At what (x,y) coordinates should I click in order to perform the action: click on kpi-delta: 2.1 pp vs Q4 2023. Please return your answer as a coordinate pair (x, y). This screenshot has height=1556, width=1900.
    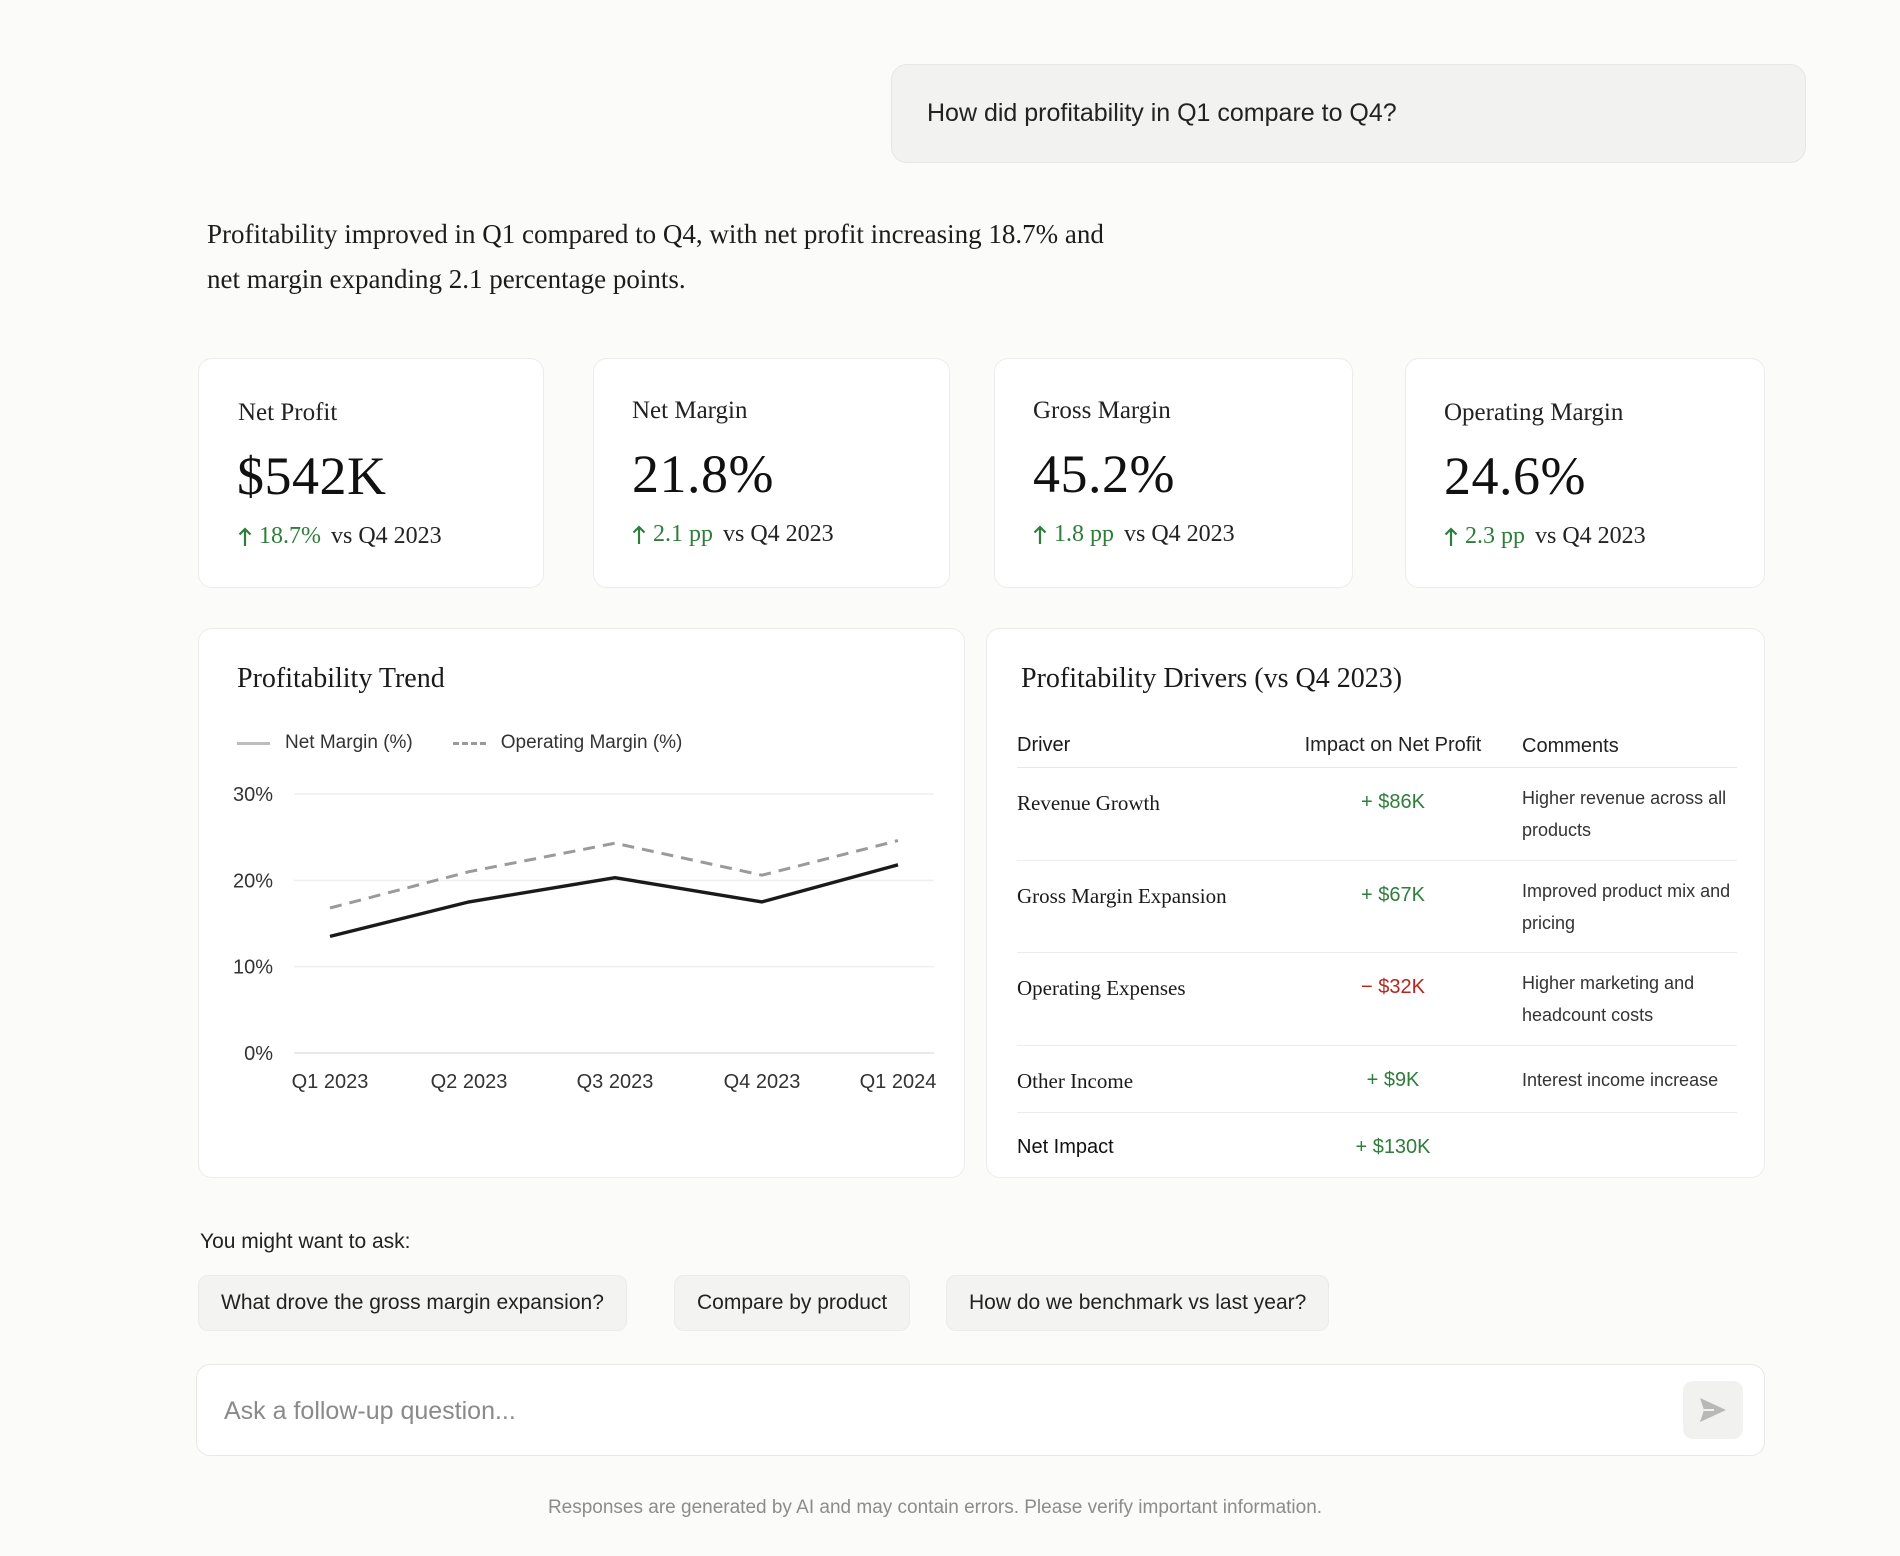
    Looking at the image, I should click on (733, 534).